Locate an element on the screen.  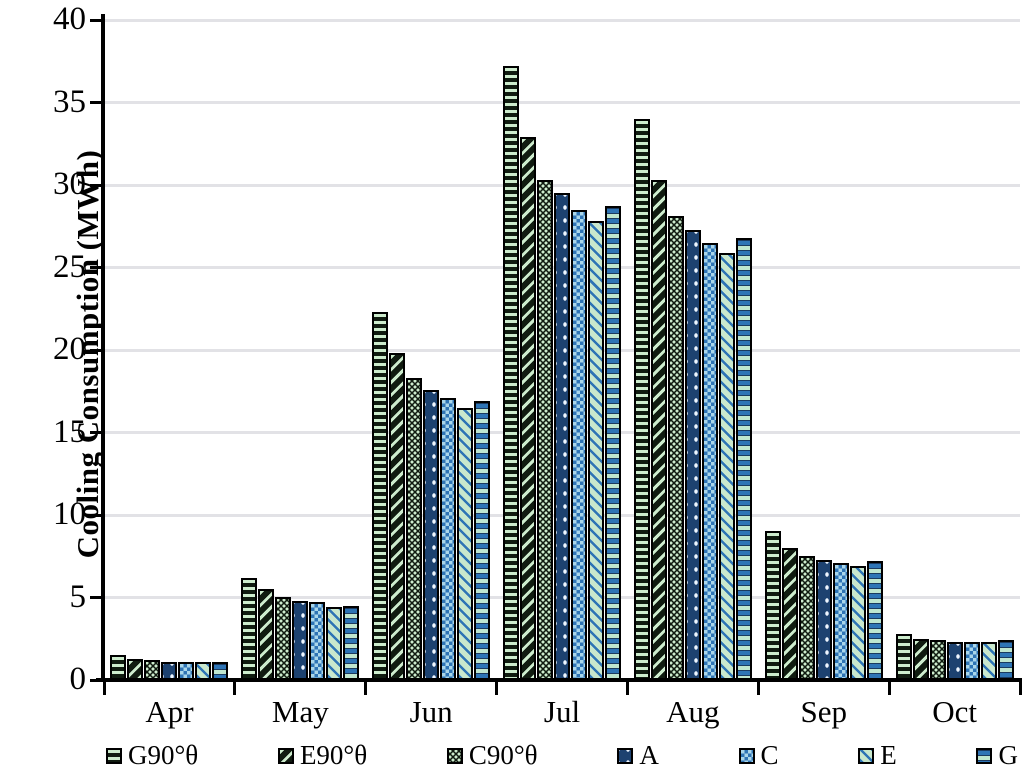
bar-jun-C is located at coordinates (448, 539).